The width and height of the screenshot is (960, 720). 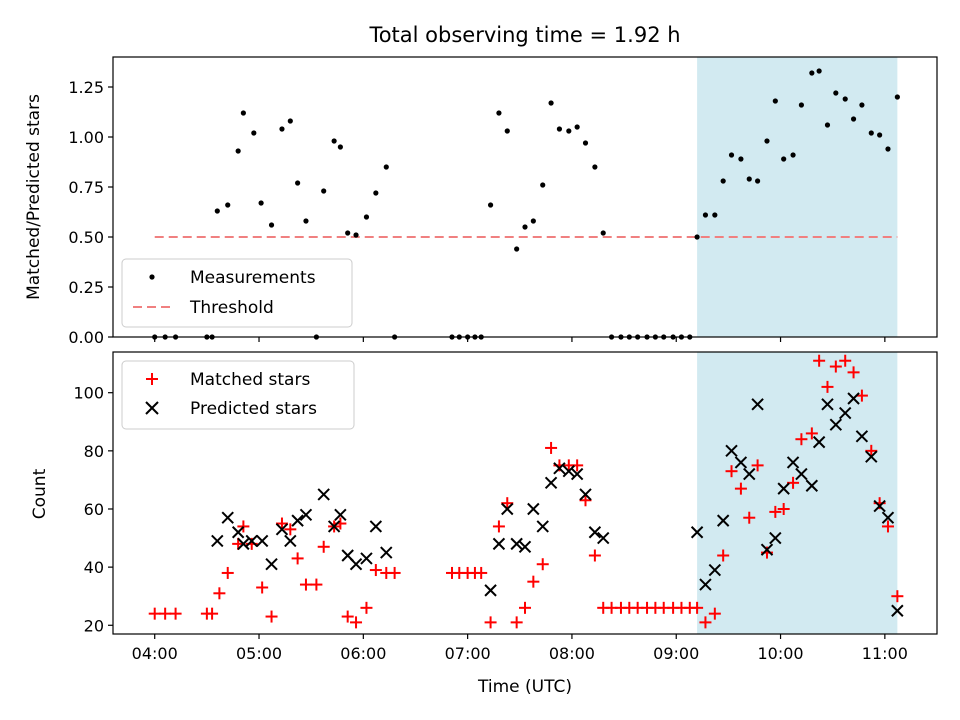 I want to click on count-x-ticks: 04:00 05:00 06:00 07:00 08:00 09:00 10:00 11:00, so click(x=520, y=648).